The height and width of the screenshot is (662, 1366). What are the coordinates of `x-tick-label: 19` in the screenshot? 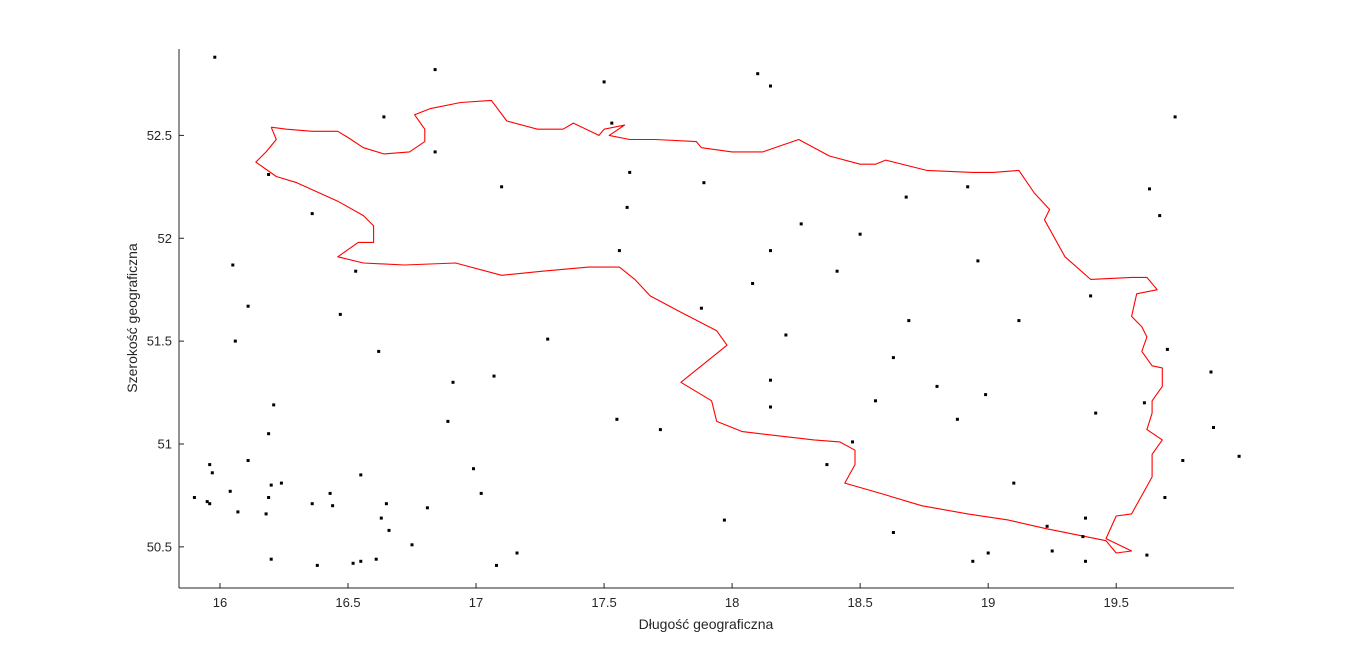 It's located at (988, 602).